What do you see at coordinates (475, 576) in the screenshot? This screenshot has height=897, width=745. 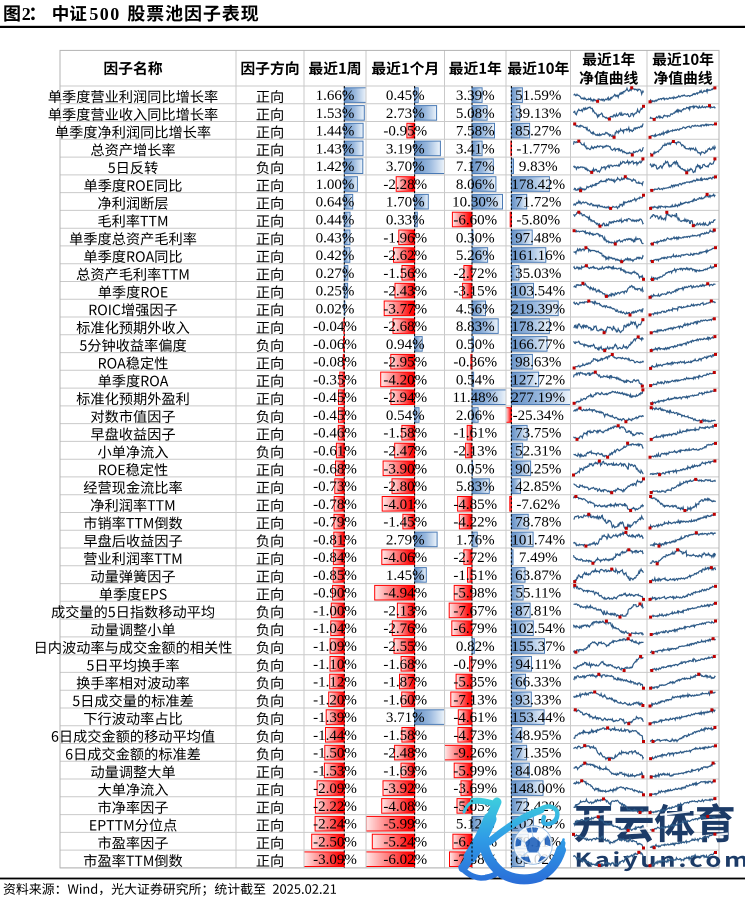 I see `svg-text: -1.51%` at bounding box center [475, 576].